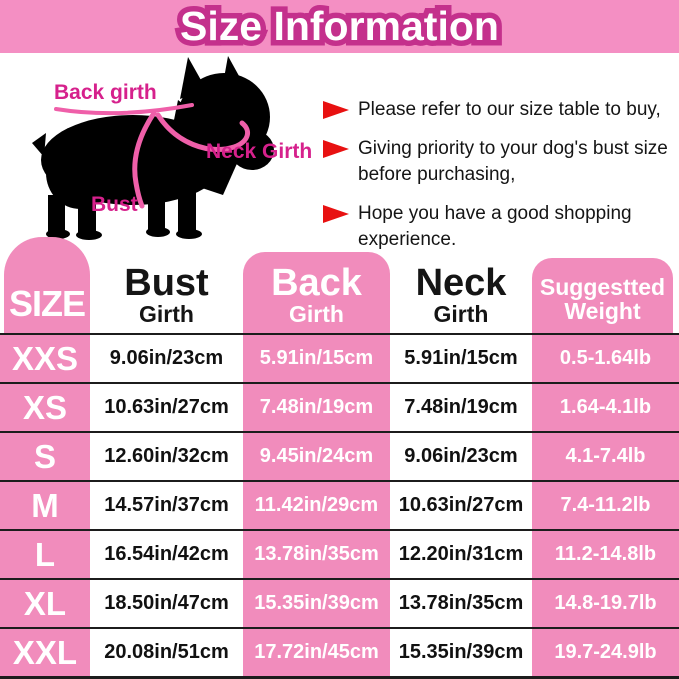 This screenshot has width=679, height=679. What do you see at coordinates (124, 109) in the screenshot?
I see `back-girth-underline` at bounding box center [124, 109].